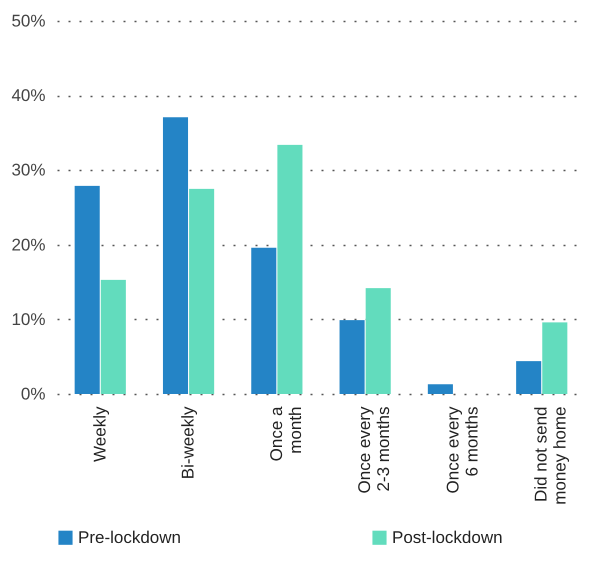 This screenshot has height=585, width=606. What do you see at coordinates (28, 170) in the screenshot?
I see `y-tick-label: 30%` at bounding box center [28, 170].